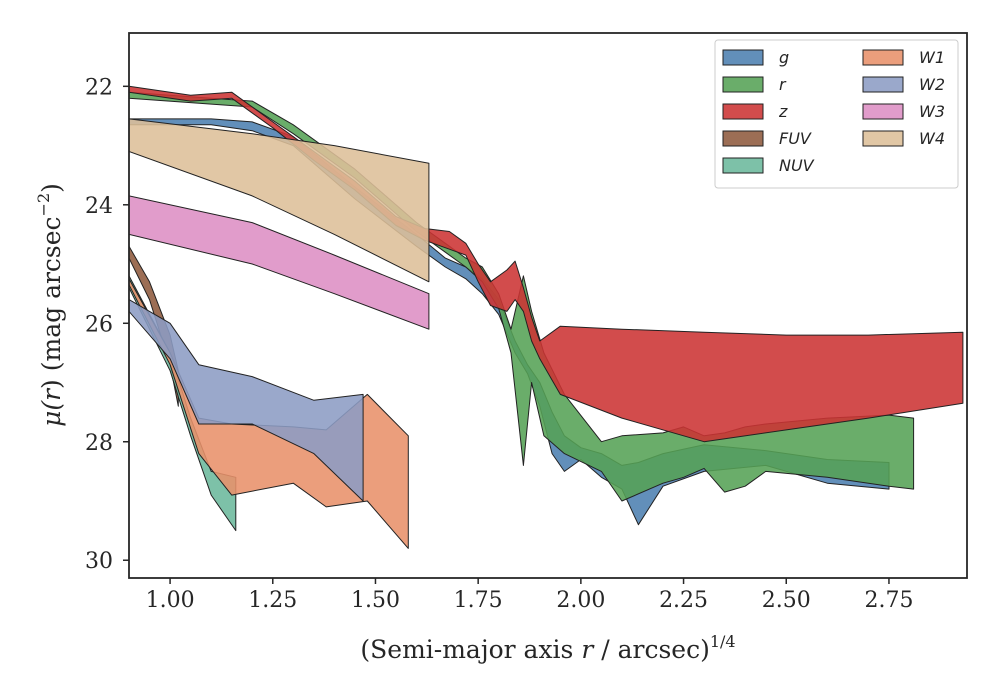 This screenshot has width=1000, height=700. Describe the element at coordinates (932, 138) in the screenshot. I see `legend-label-w4: W4` at that location.